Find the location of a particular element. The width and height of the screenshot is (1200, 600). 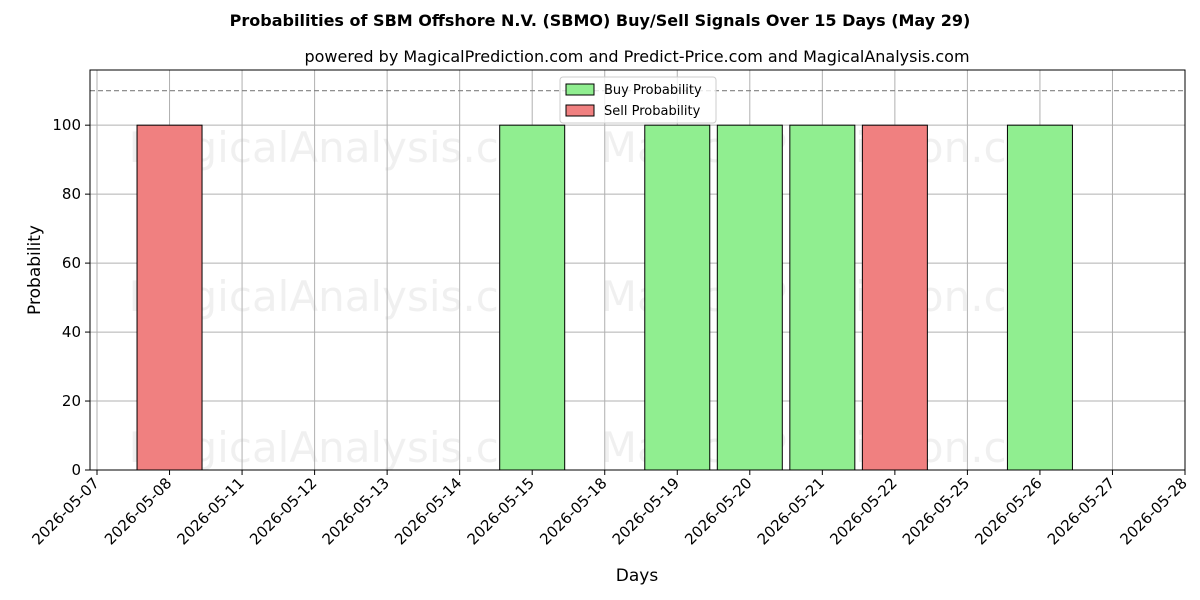

y-tick-label: 20 is located at coordinates (71, 401).